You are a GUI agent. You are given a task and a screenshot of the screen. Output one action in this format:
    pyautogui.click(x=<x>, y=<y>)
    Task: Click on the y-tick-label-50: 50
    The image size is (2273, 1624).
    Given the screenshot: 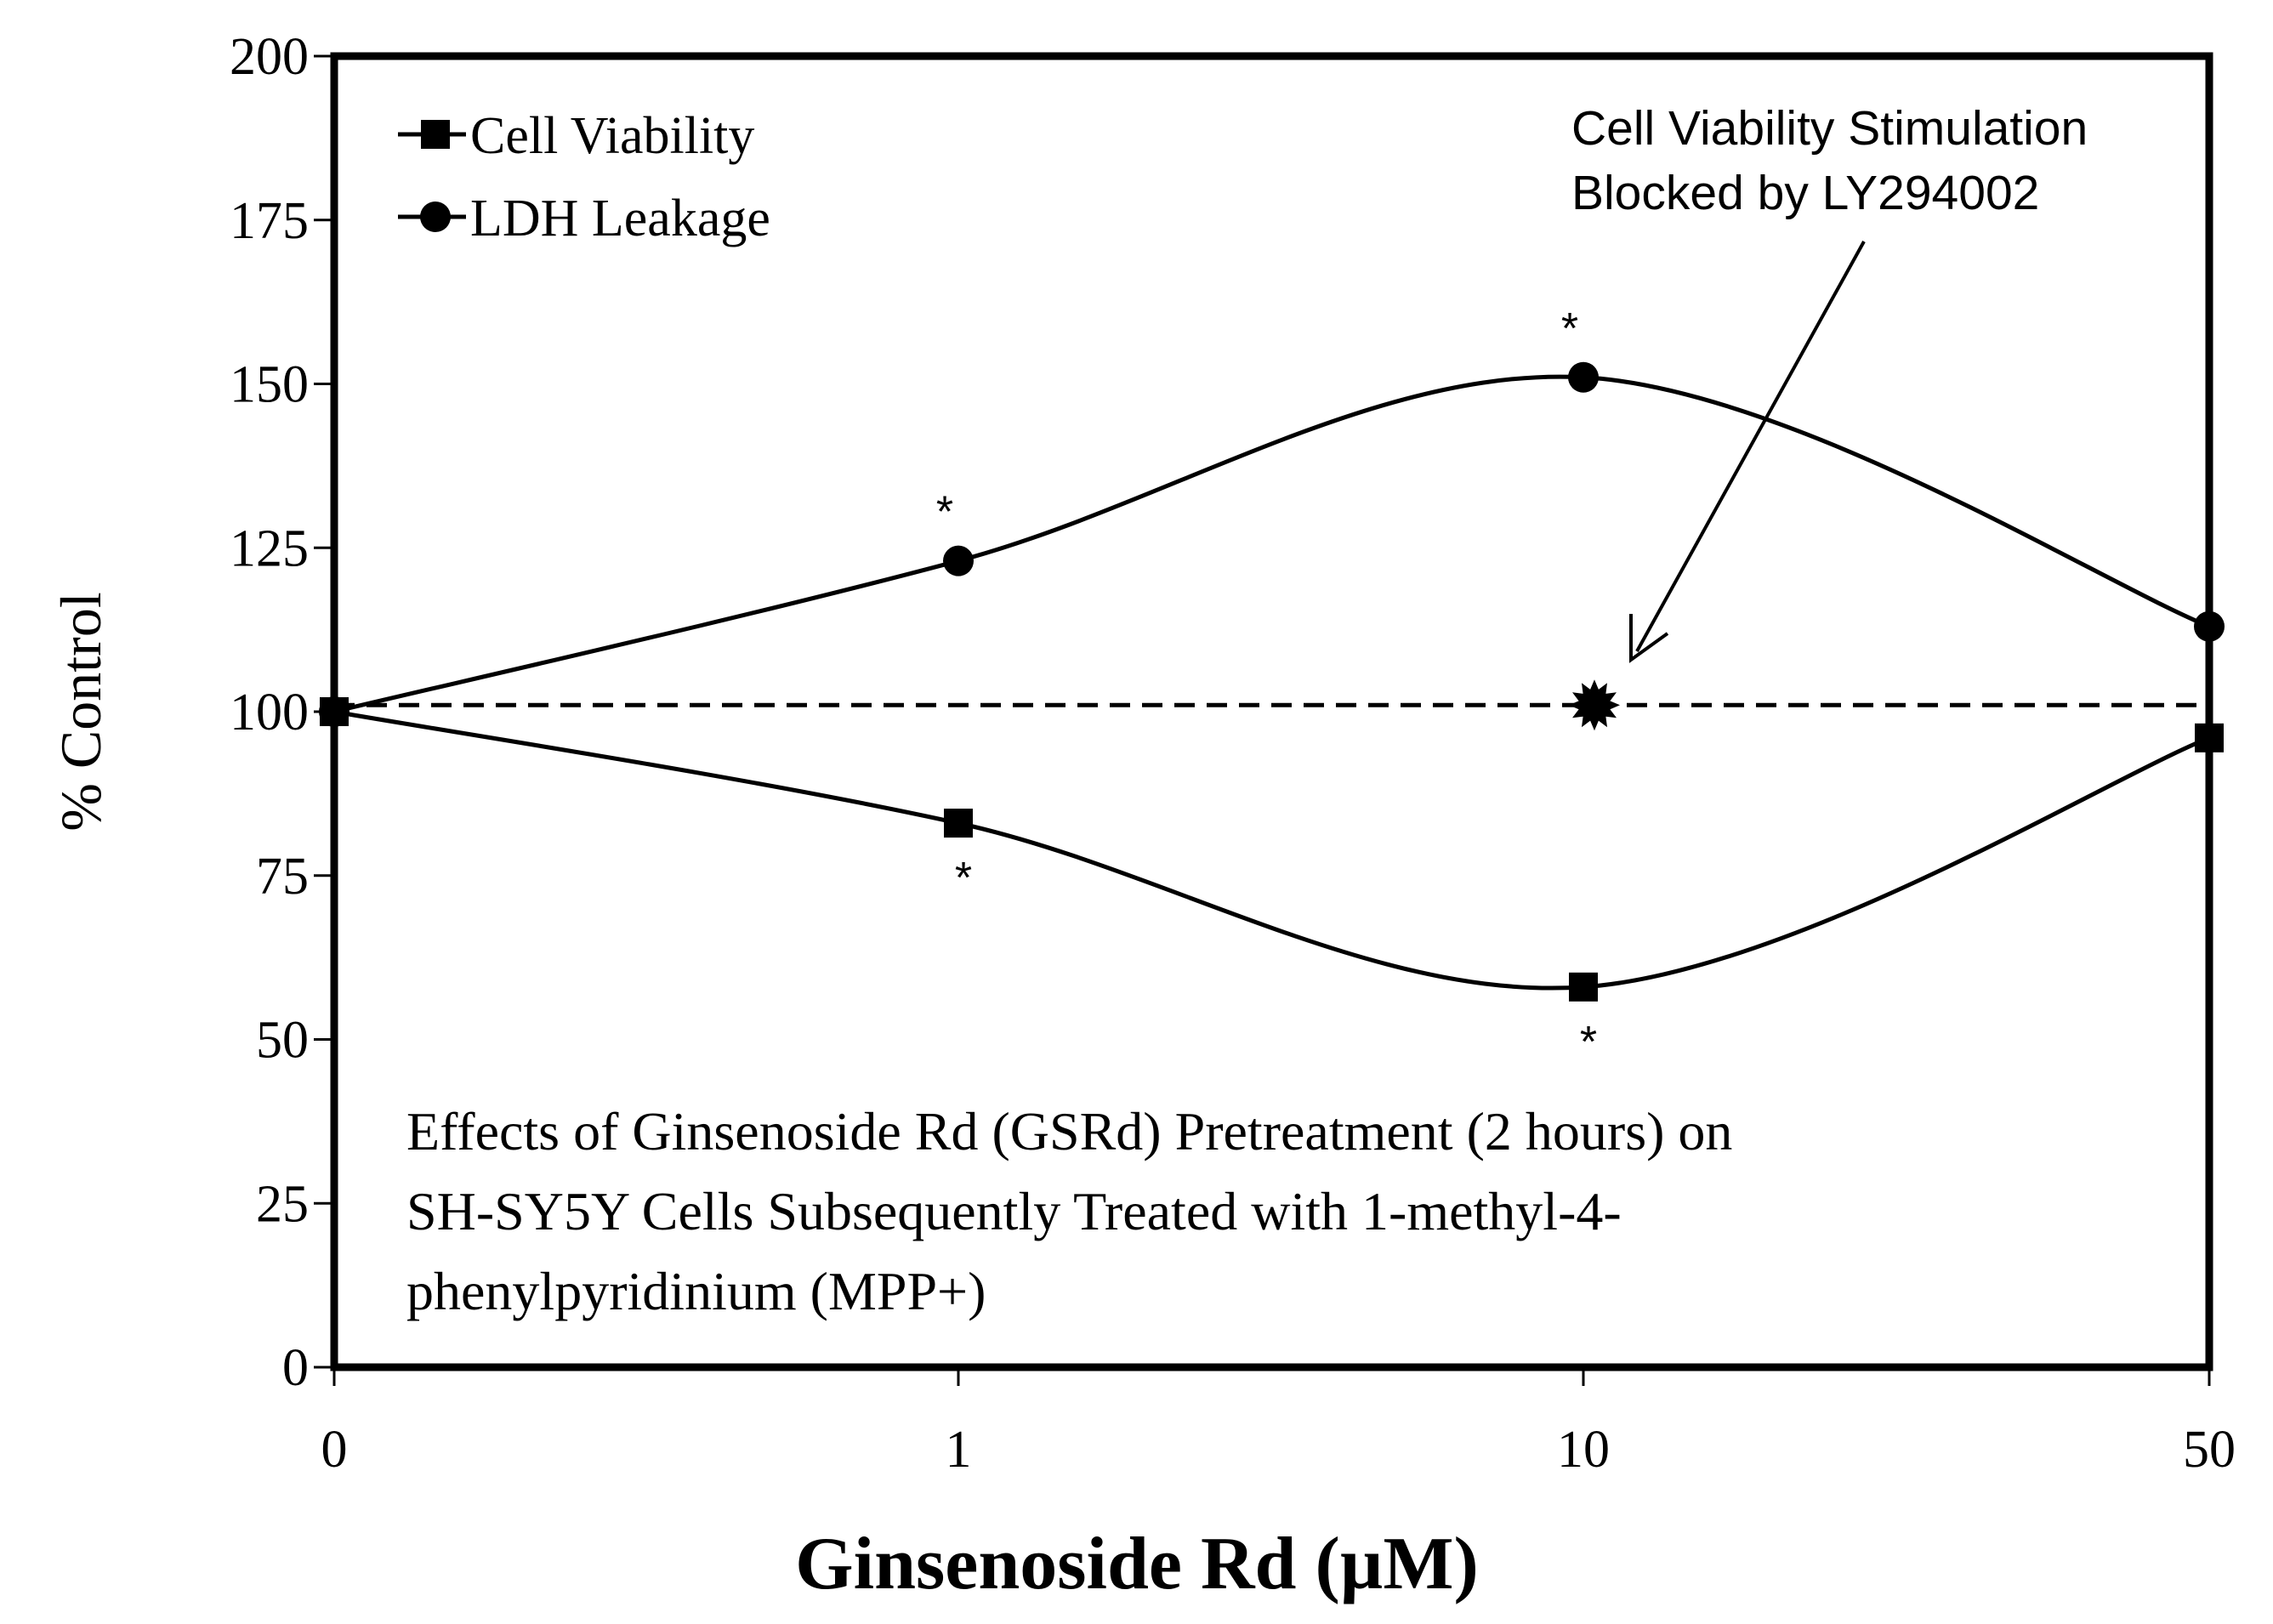 What is the action you would take?
    pyautogui.click(x=283, y=1041)
    